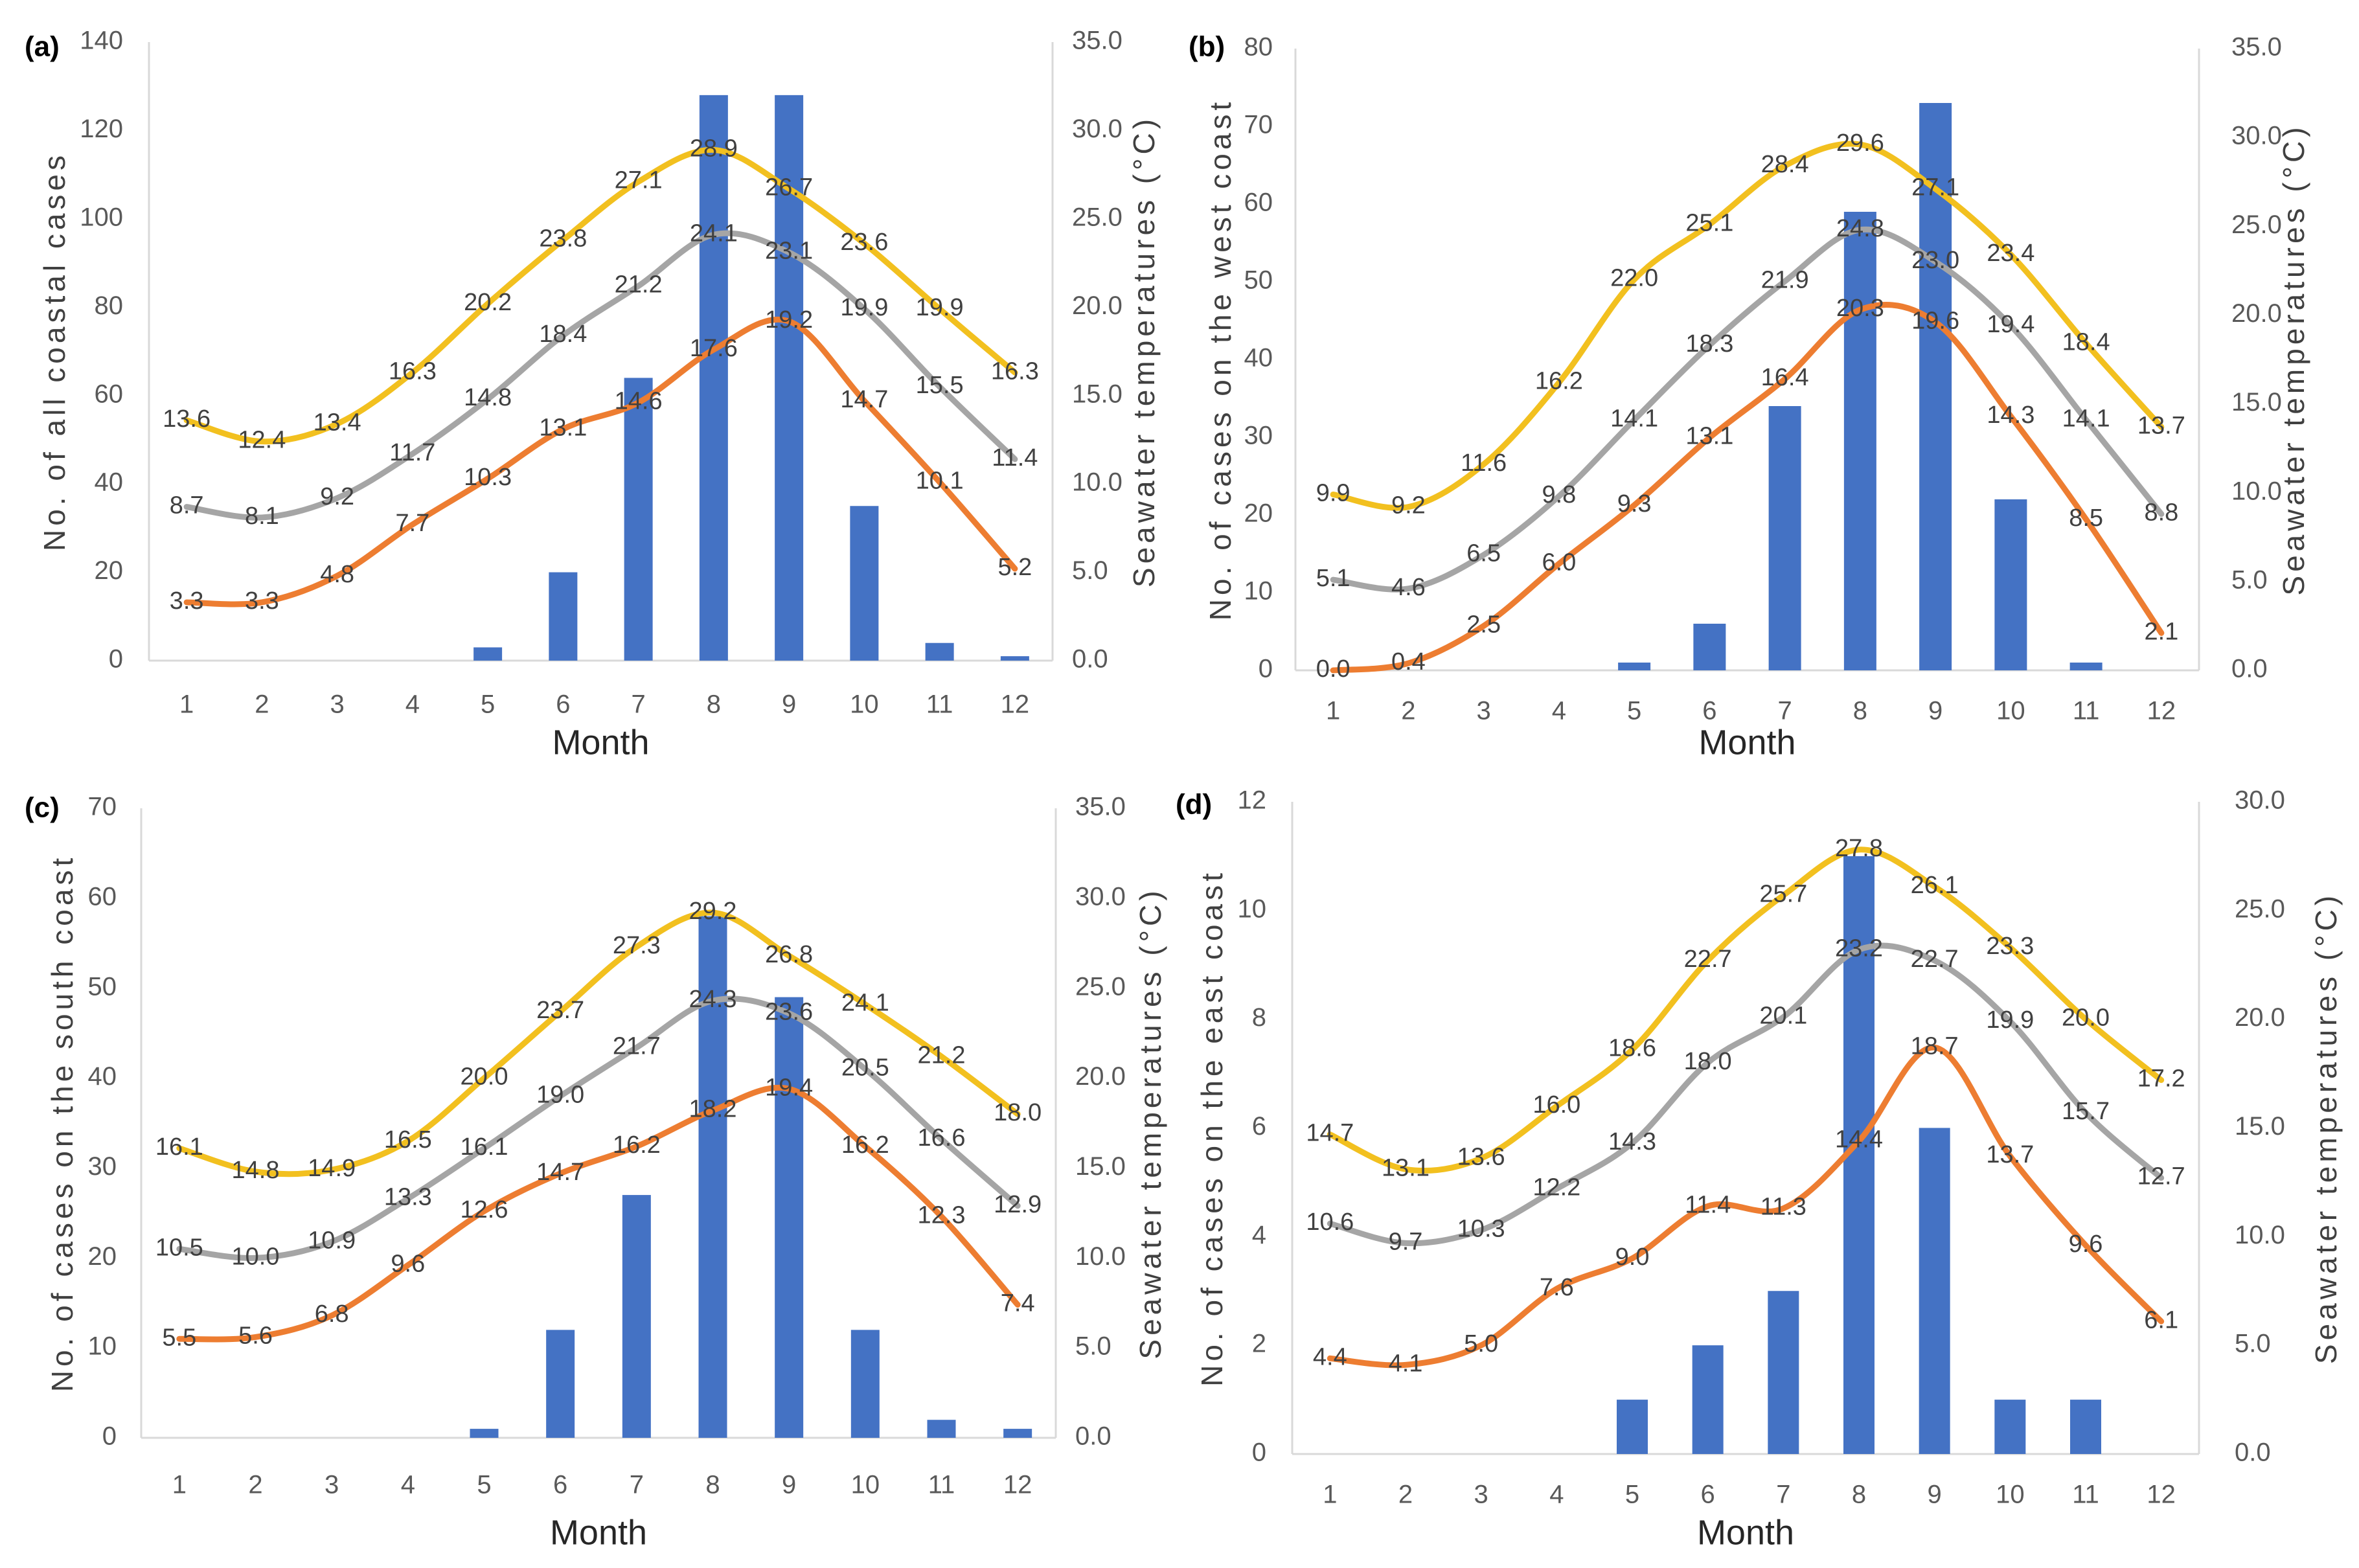 The height and width of the screenshot is (1568, 2359). I want to click on data-label-max: 20.2, so click(488, 302).